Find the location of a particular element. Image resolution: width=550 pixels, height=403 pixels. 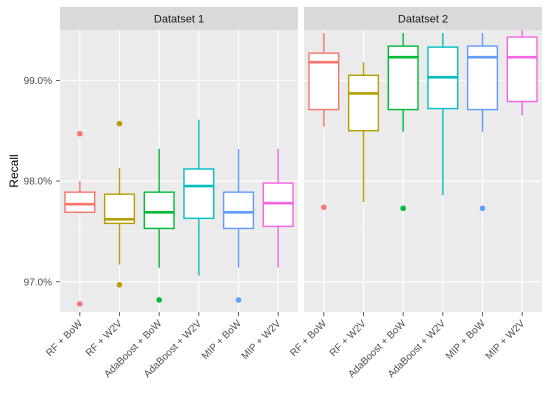

panel-title: Datatset 1 is located at coordinates (179, 20).